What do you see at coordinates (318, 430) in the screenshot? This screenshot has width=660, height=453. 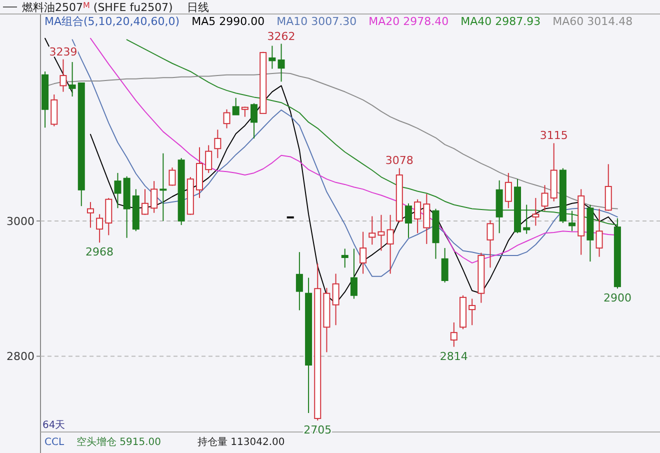 I see `annotation: 2705` at bounding box center [318, 430].